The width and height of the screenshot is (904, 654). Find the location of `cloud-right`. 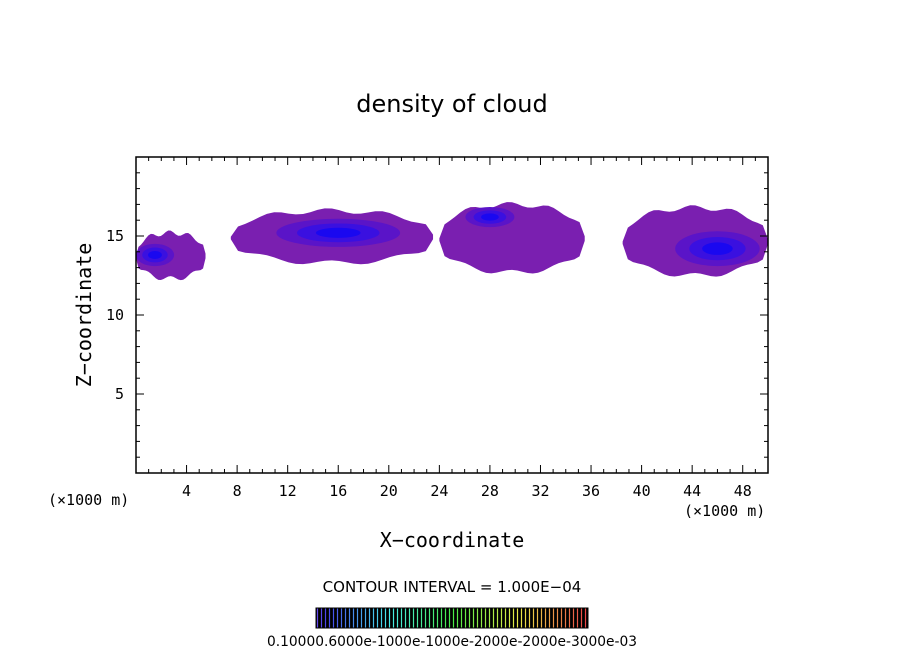

cloud-right is located at coordinates (695, 241).